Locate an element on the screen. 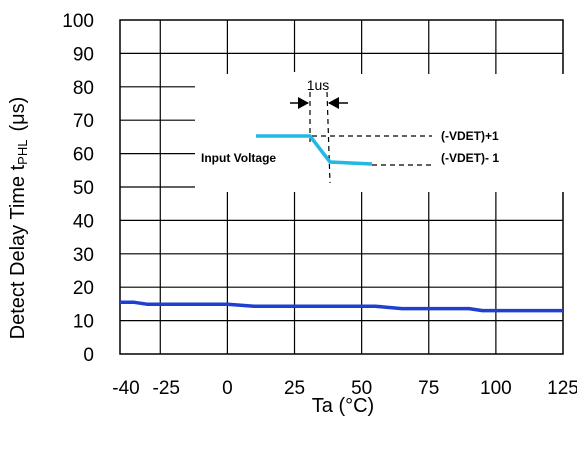 The width and height of the screenshot is (577, 455). x-tick-label: 75 is located at coordinates (428, 388).